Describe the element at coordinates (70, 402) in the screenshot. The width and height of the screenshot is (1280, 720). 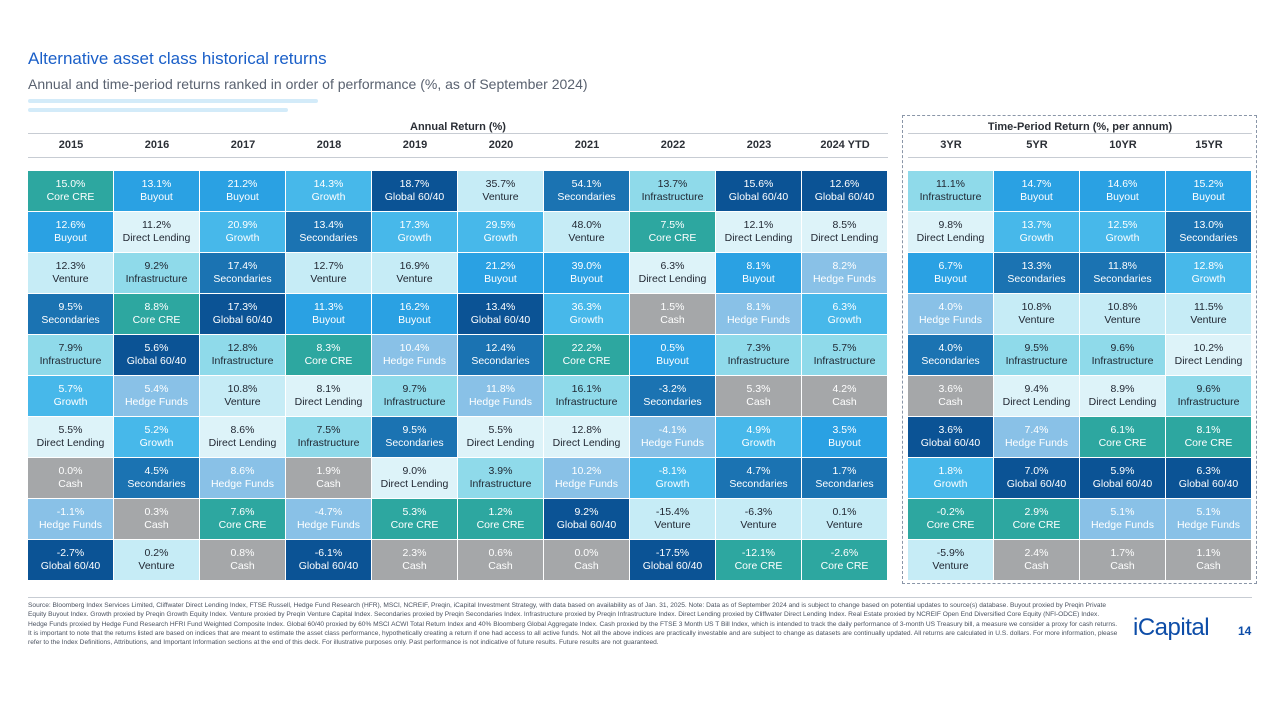
I see `asset-class-label: Growth` at that location.